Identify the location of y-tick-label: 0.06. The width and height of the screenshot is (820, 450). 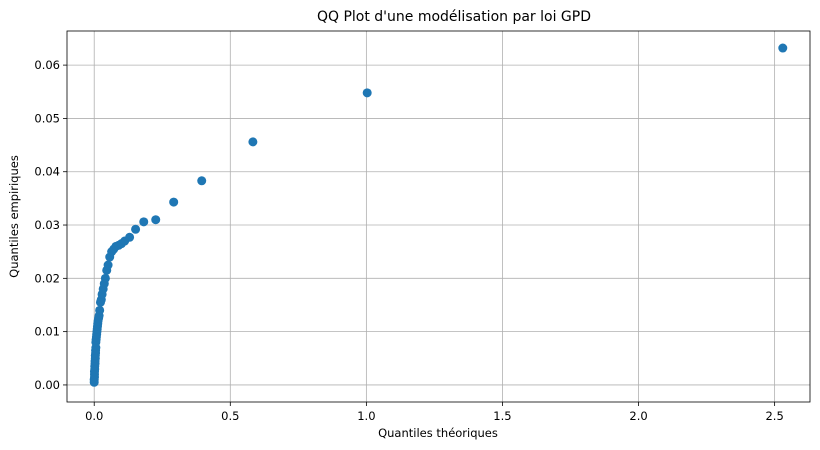
(47, 65).